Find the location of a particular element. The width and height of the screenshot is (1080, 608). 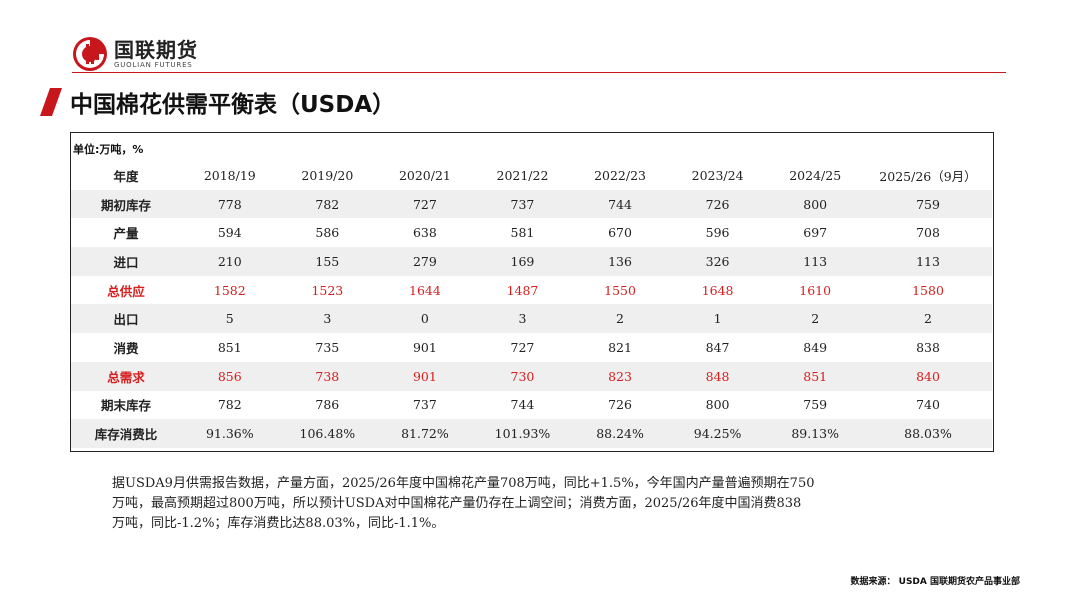

row-label: 期末库存 is located at coordinates (125, 406).